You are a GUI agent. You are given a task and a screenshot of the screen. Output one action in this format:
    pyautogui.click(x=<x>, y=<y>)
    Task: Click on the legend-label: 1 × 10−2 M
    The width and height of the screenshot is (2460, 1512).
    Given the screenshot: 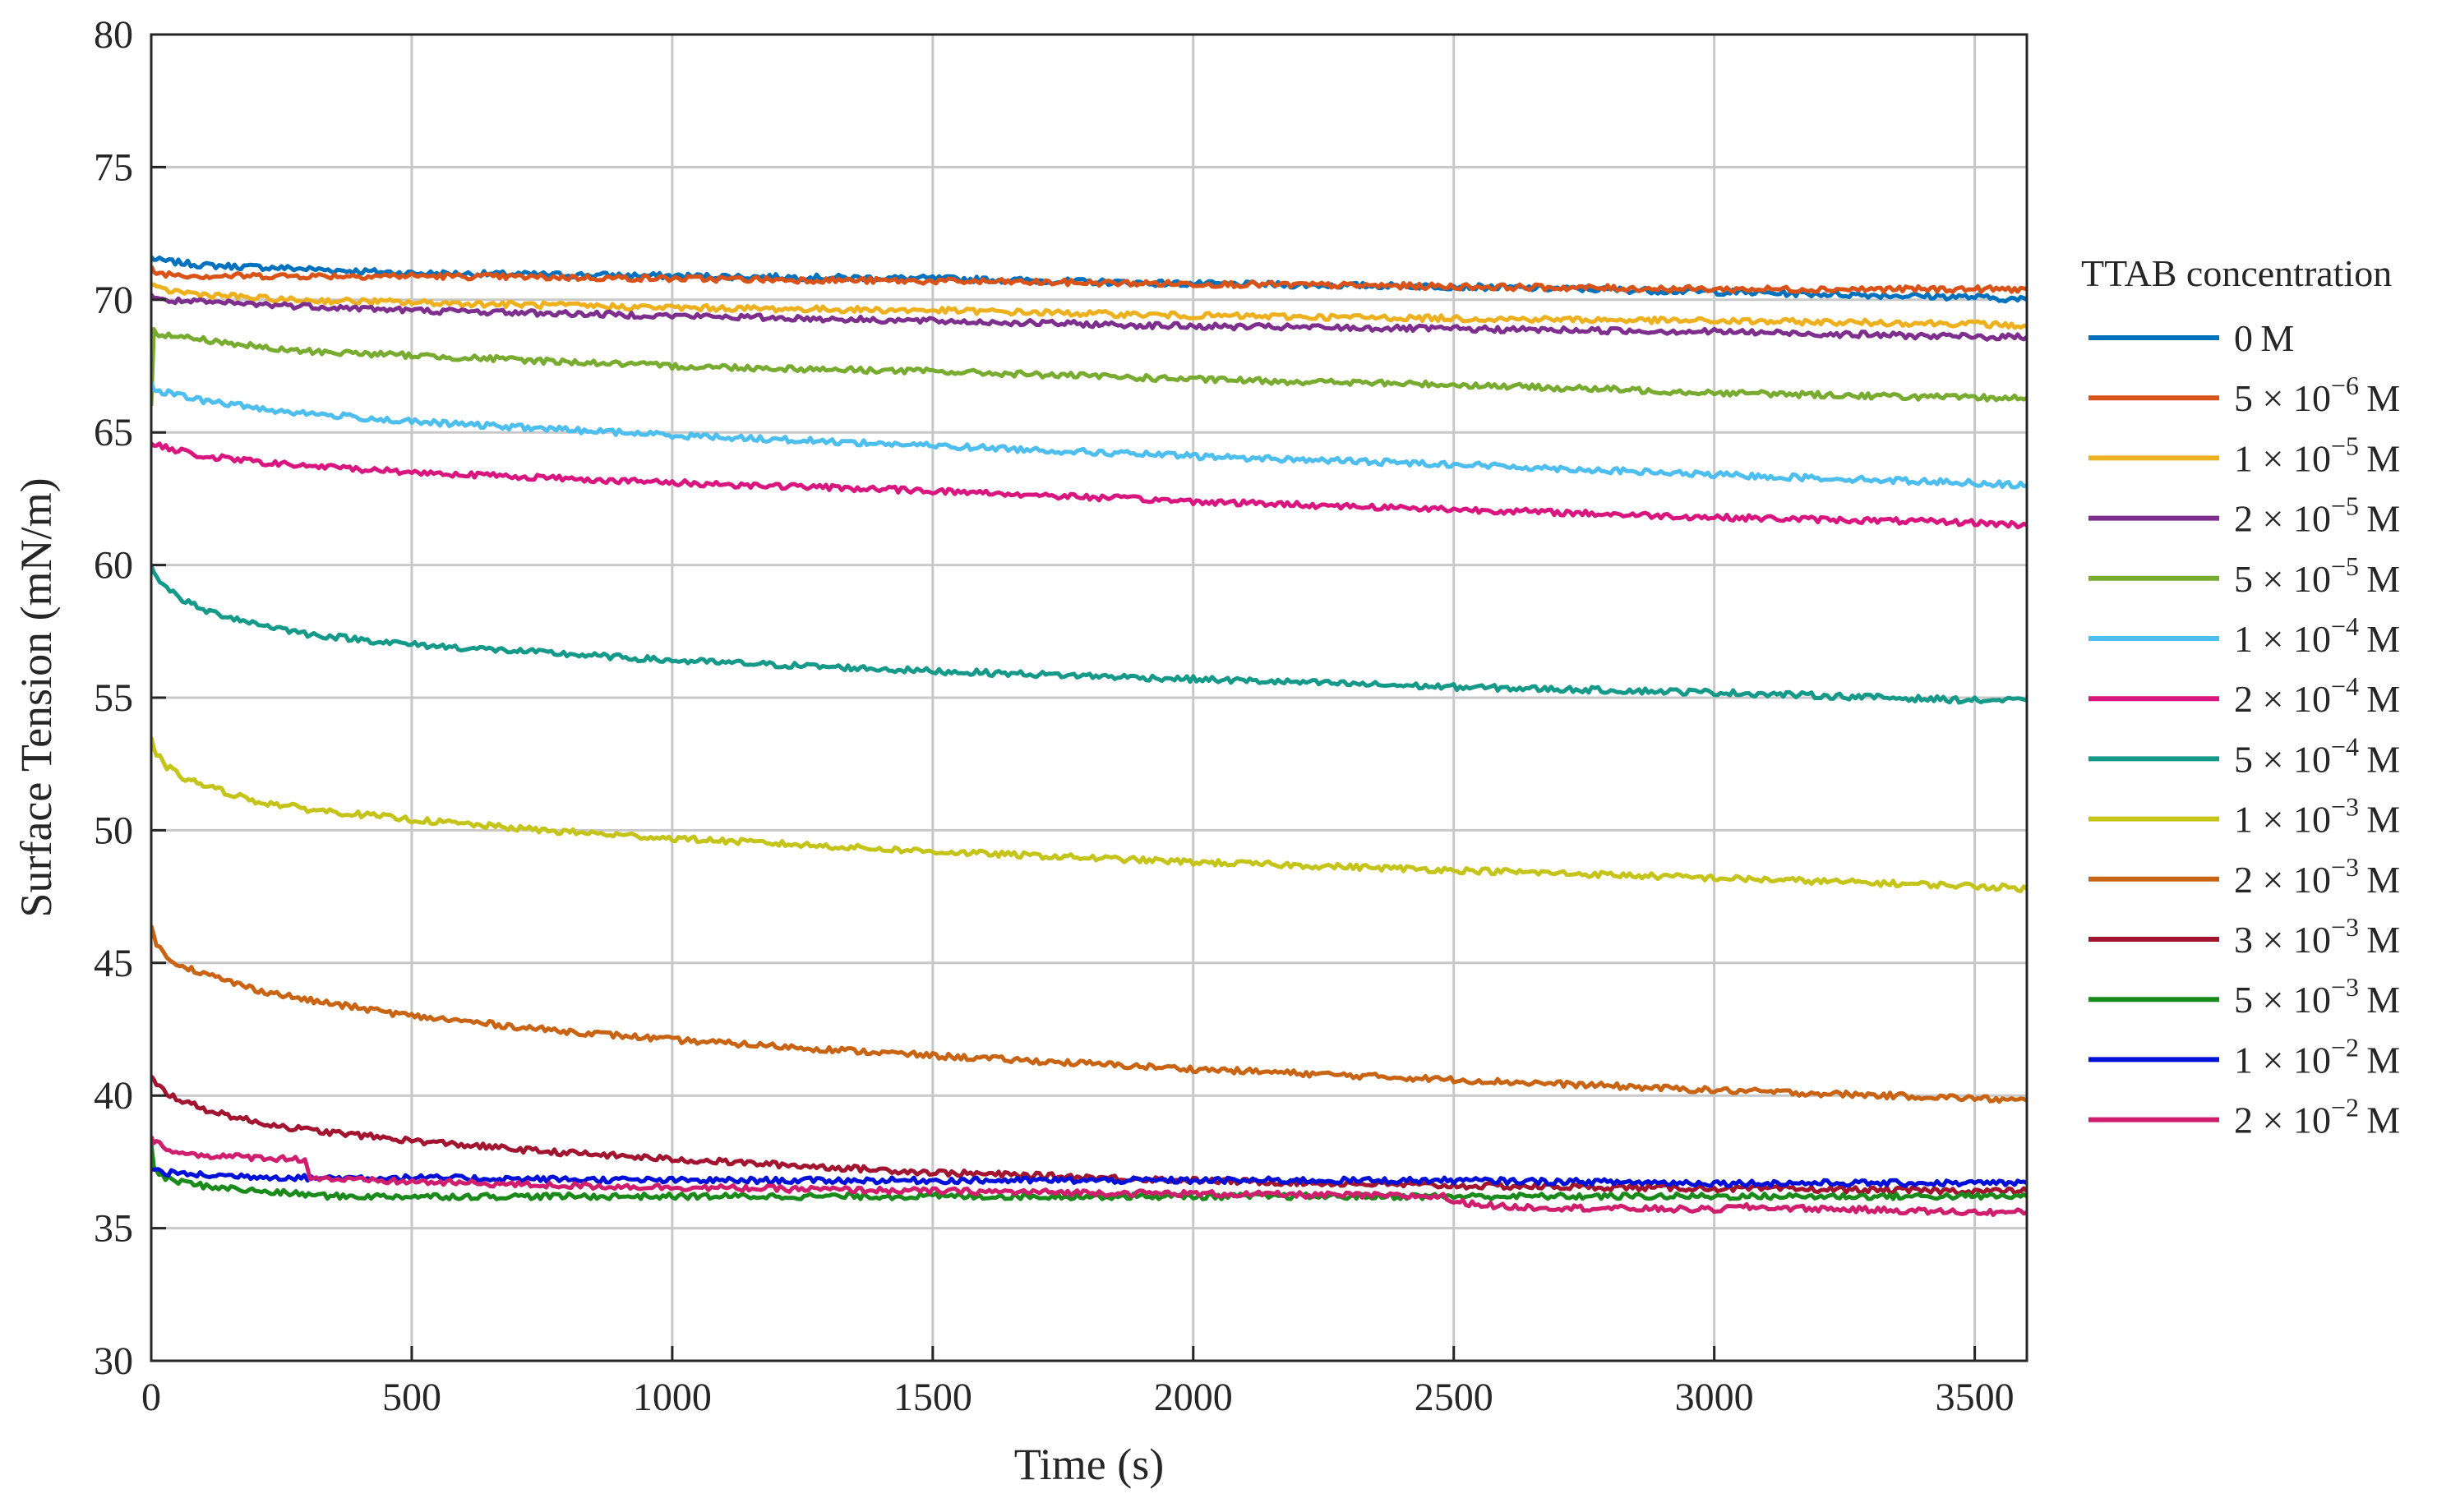 What is the action you would take?
    pyautogui.click(x=2317, y=1056)
    